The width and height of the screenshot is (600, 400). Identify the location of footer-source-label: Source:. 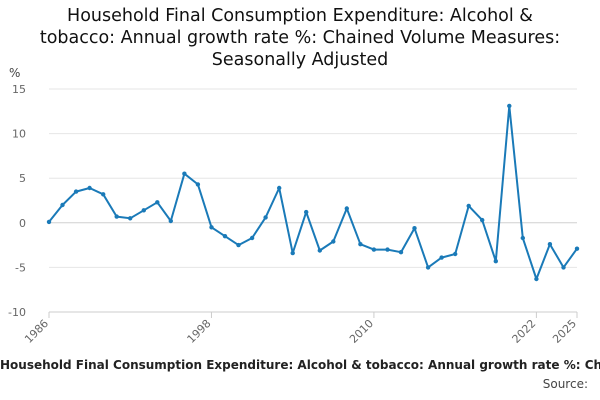
(565, 384).